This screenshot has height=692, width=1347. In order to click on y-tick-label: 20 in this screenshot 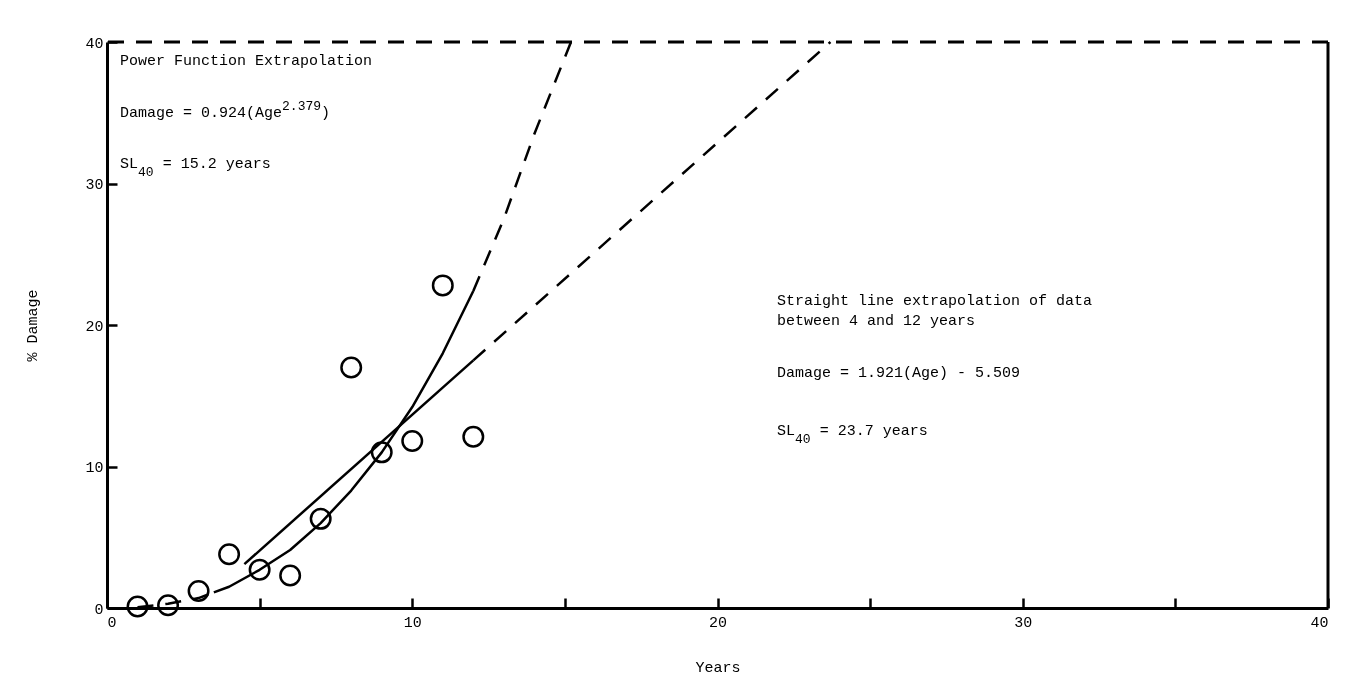, I will do `click(94, 327)`.